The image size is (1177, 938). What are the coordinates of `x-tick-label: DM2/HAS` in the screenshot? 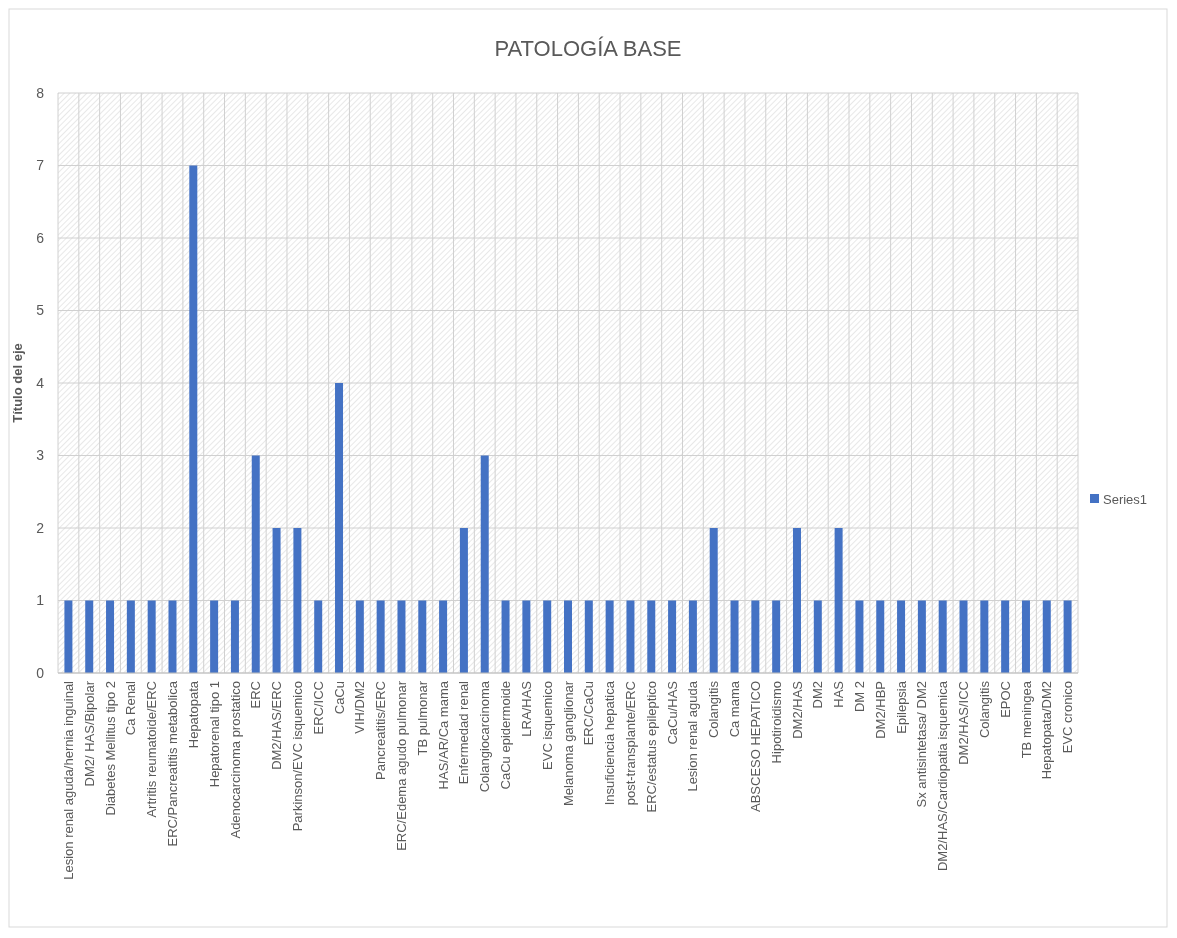 It's located at (797, 709).